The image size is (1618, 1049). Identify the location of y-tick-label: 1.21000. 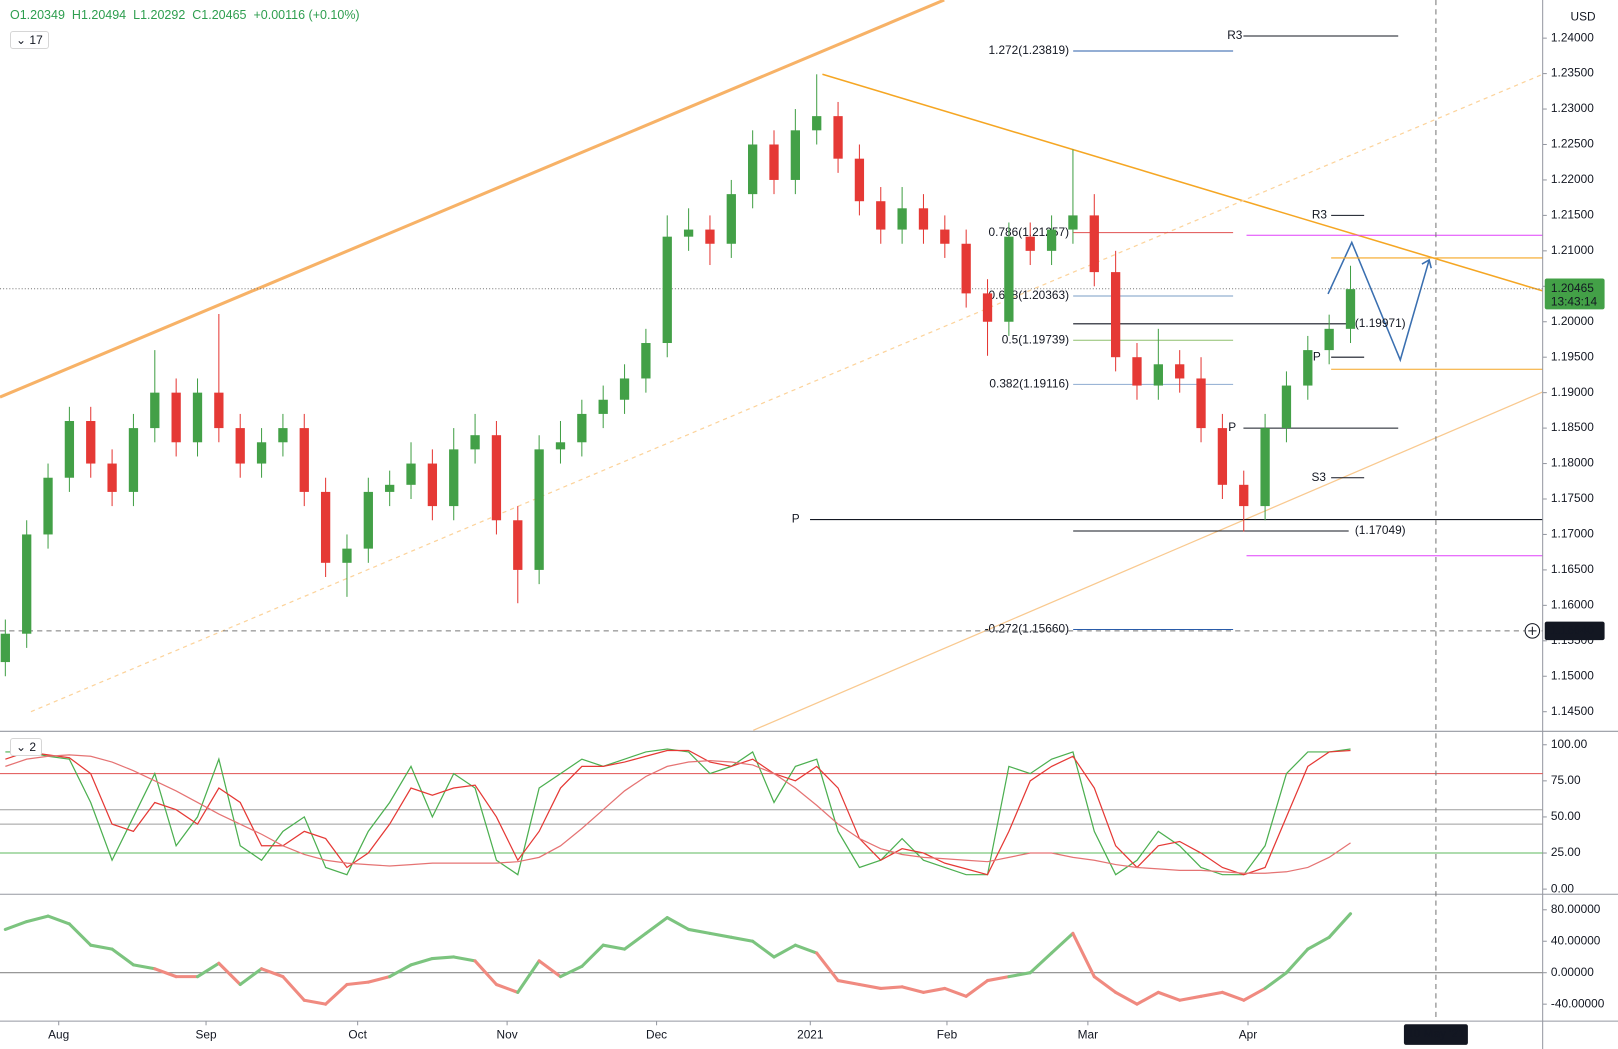
(1572, 250).